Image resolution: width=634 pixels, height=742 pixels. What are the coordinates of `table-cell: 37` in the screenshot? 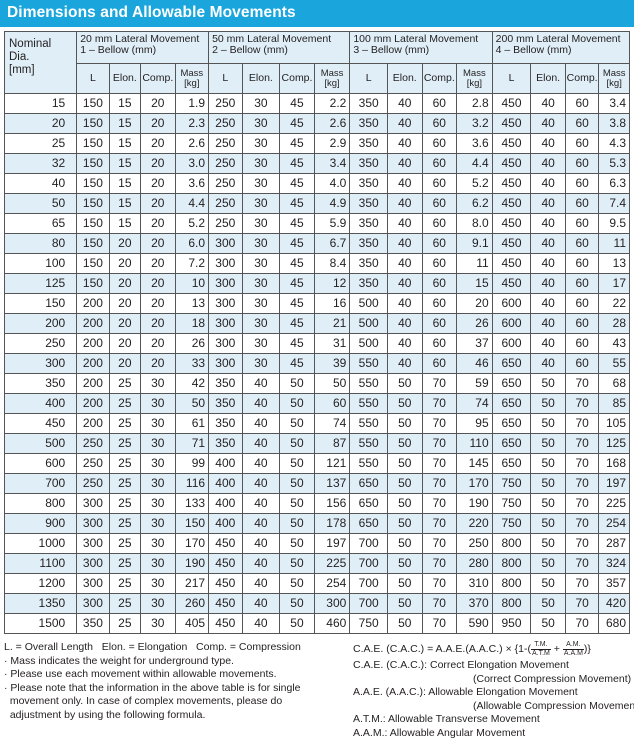 It's located at (474, 343).